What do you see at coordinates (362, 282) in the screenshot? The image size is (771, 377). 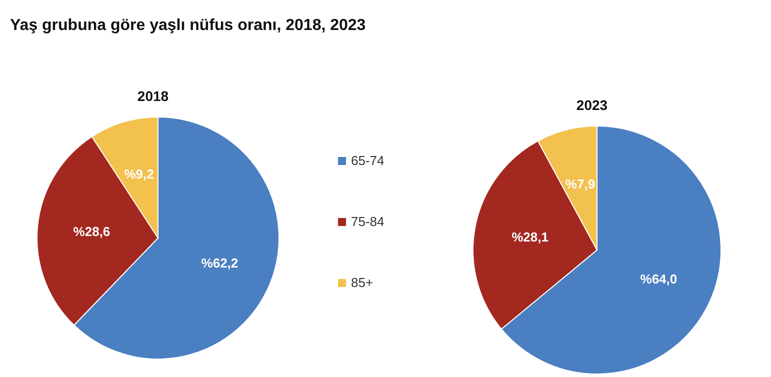 I see `legend-label: 85+` at bounding box center [362, 282].